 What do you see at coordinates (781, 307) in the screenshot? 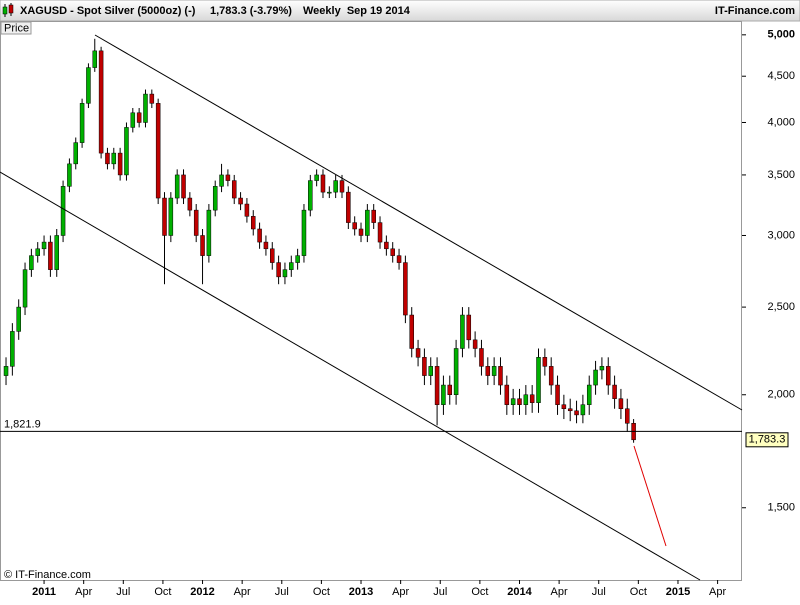
I see `y-tick-label: 2,500` at bounding box center [781, 307].